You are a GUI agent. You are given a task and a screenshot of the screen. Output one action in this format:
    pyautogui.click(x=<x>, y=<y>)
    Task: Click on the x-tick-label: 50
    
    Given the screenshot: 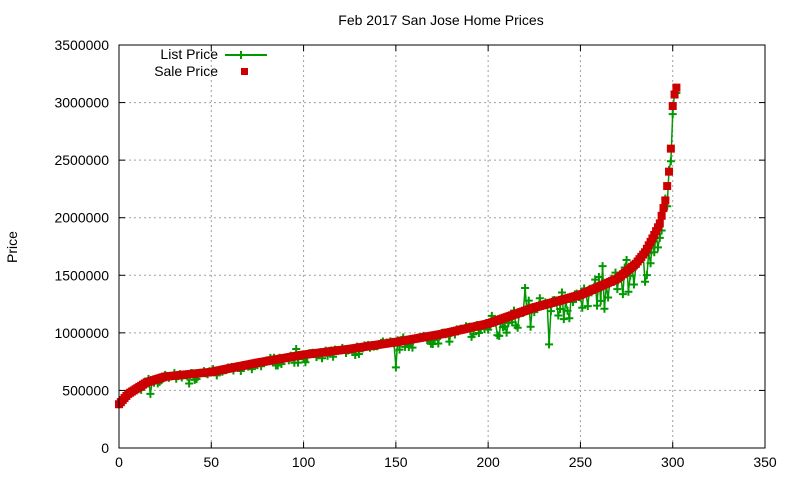 What is the action you would take?
    pyautogui.click(x=211, y=462)
    